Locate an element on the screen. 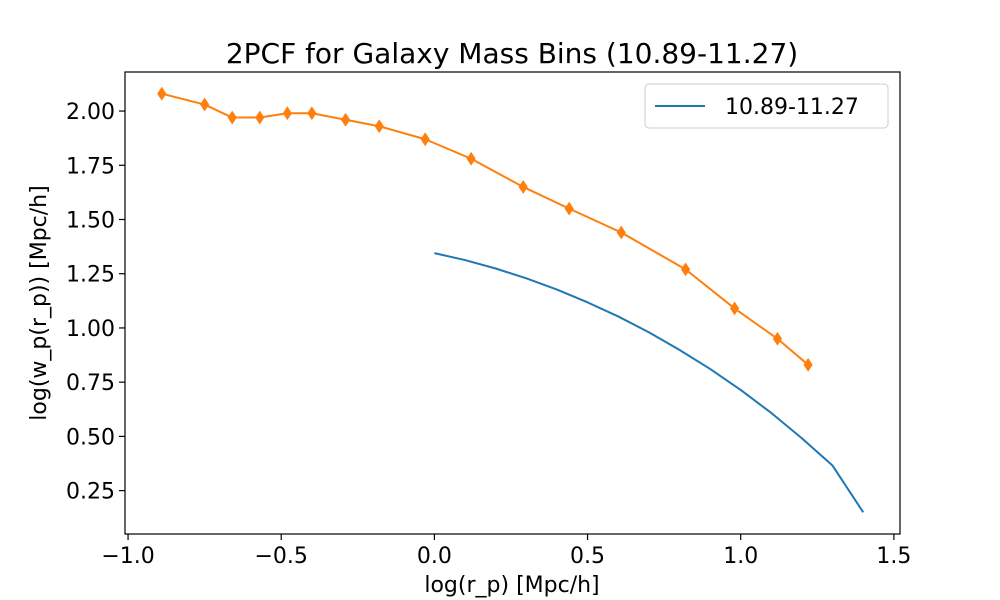  chart-title: 2PCF for Galaxy Mass Bins (10.89-11.27) is located at coordinates (512, 53).